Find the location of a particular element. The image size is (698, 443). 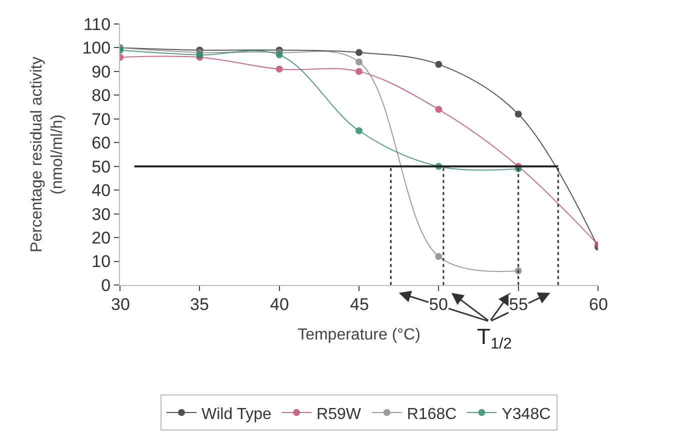

y-tick-label: 10 is located at coordinates (101, 262).